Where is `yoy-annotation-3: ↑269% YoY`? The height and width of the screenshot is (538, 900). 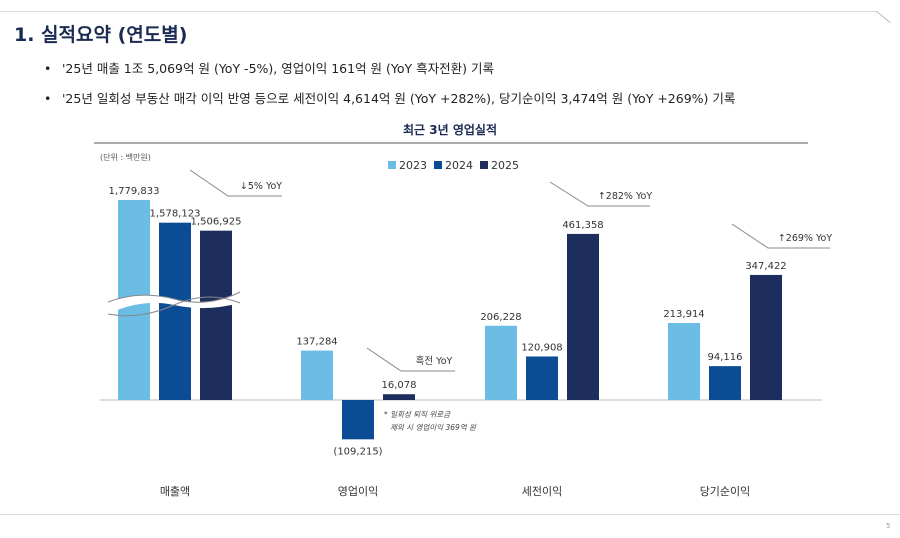 yoy-annotation-3: ↑269% YoY is located at coordinates (805, 238).